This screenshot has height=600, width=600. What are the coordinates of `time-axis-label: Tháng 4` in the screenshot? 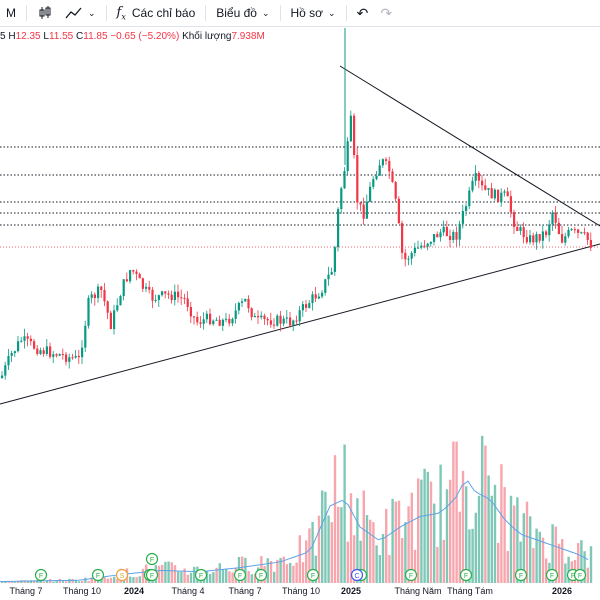 It's located at (188, 591).